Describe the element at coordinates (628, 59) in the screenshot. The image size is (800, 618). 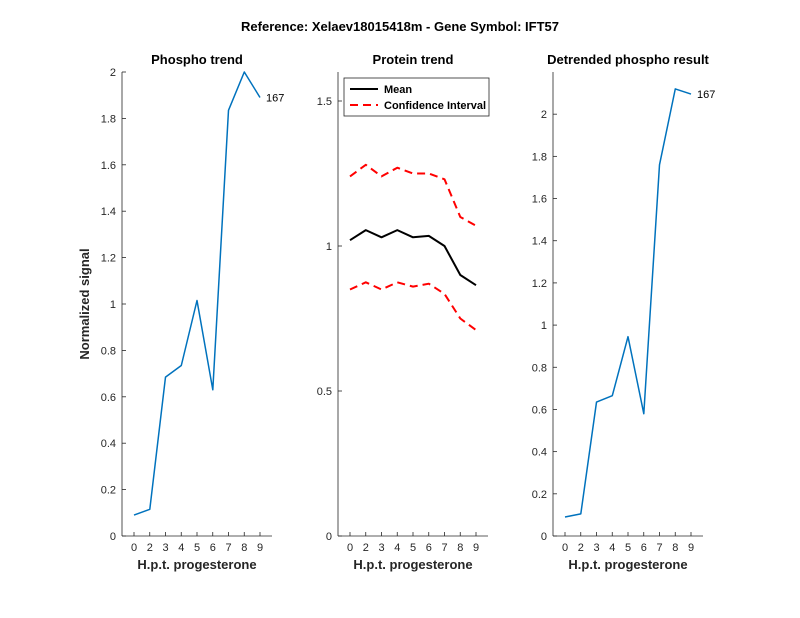
I see `panel-title: Detrended phospho result` at that location.